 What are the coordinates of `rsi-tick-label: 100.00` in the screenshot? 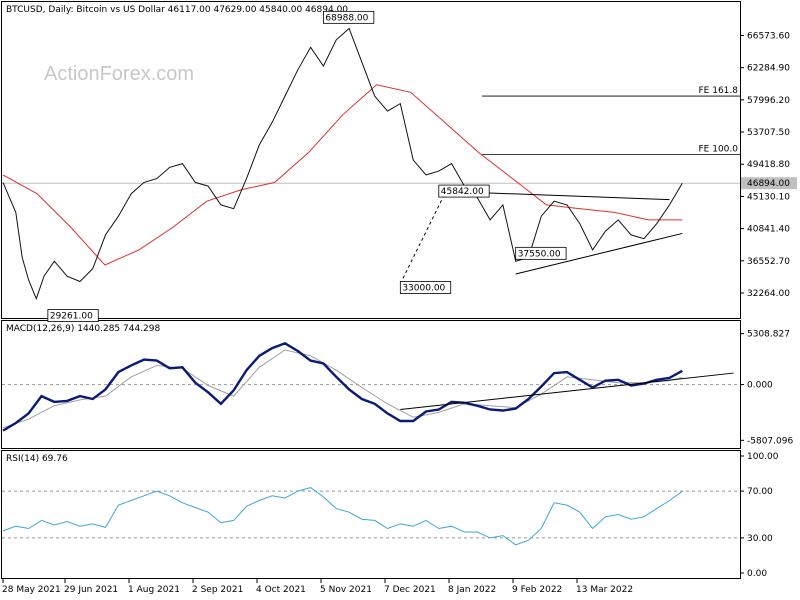 It's located at (763, 457).